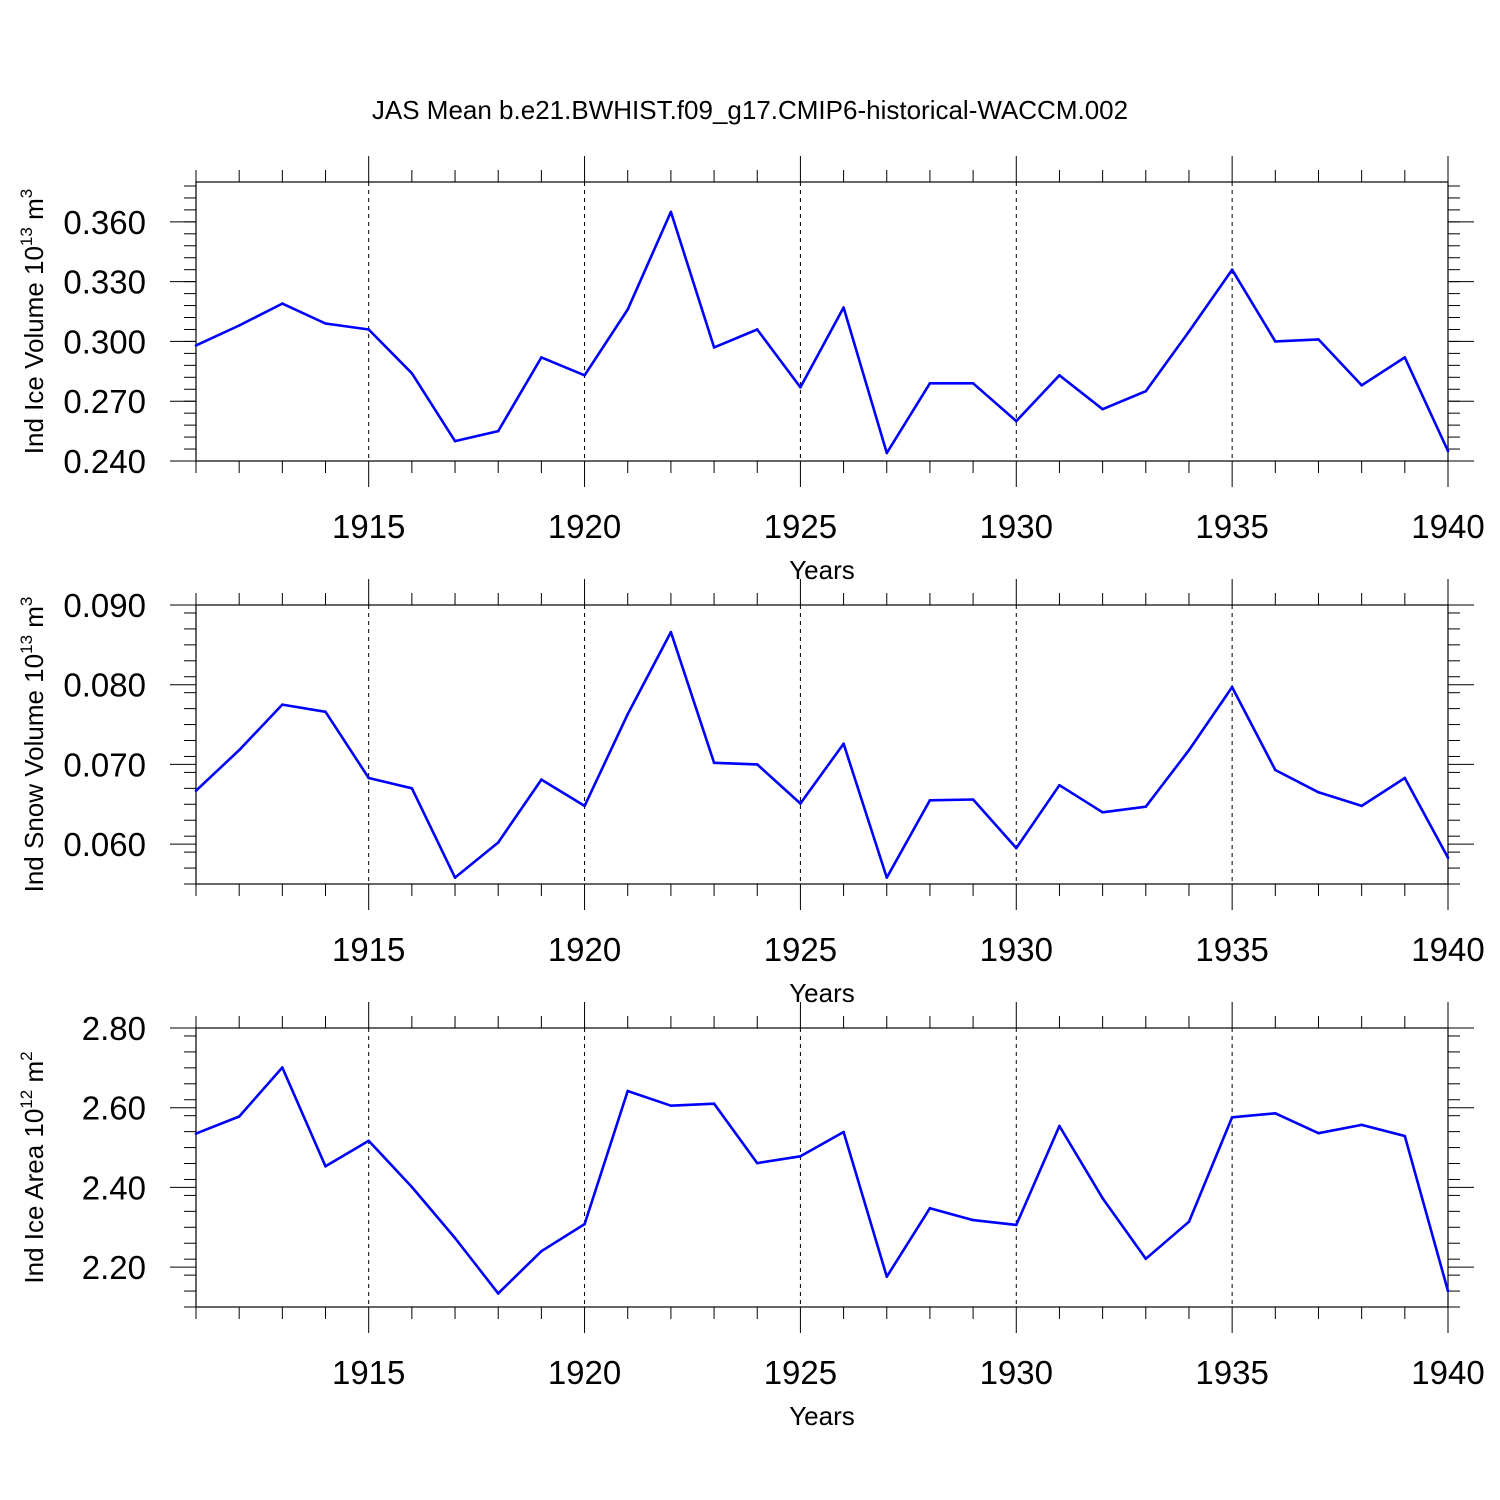 The height and width of the screenshot is (1500, 1500). I want to click on y-tick-label: 0.330, so click(104, 282).